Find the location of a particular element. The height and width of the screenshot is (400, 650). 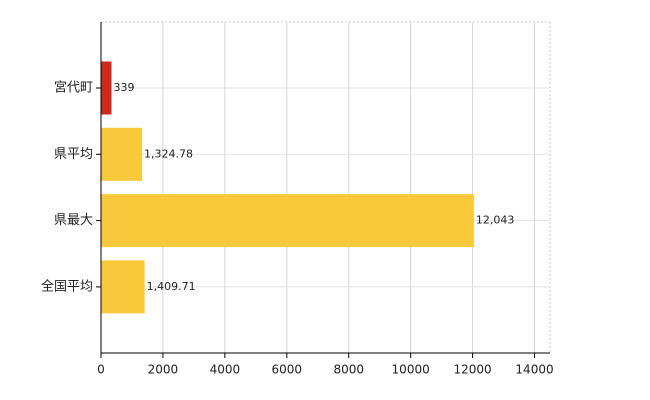

x-tick-label: 4000 is located at coordinates (225, 370).